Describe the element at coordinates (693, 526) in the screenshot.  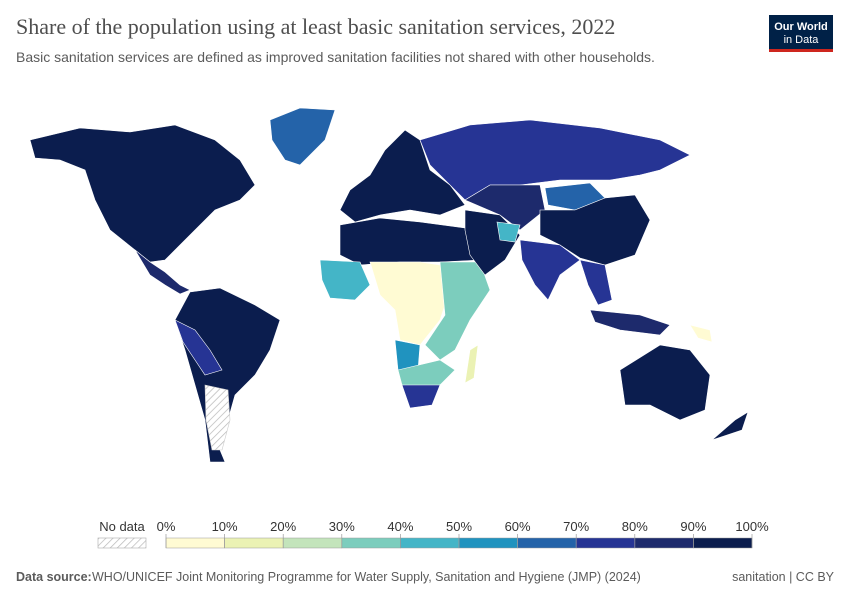
I see `legend-tick-label: 90%` at that location.